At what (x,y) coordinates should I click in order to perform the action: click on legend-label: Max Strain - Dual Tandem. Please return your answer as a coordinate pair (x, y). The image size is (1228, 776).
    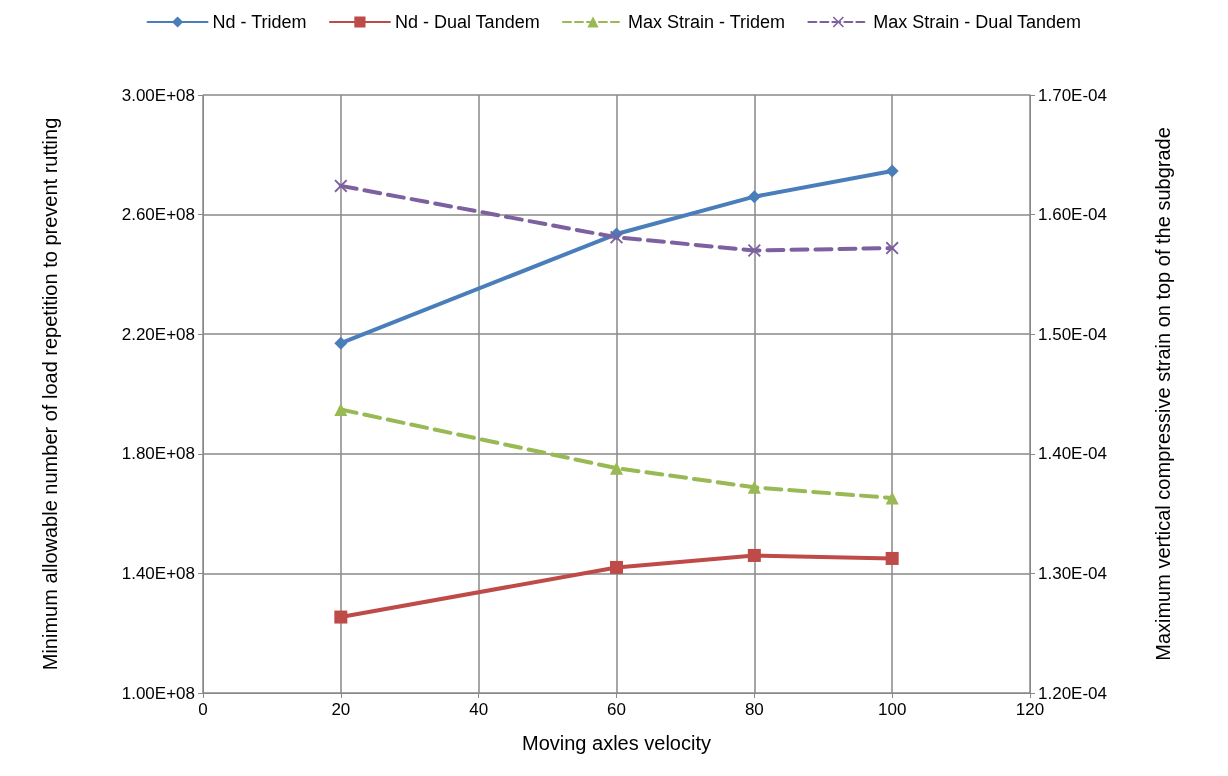
    Looking at the image, I should click on (977, 22).